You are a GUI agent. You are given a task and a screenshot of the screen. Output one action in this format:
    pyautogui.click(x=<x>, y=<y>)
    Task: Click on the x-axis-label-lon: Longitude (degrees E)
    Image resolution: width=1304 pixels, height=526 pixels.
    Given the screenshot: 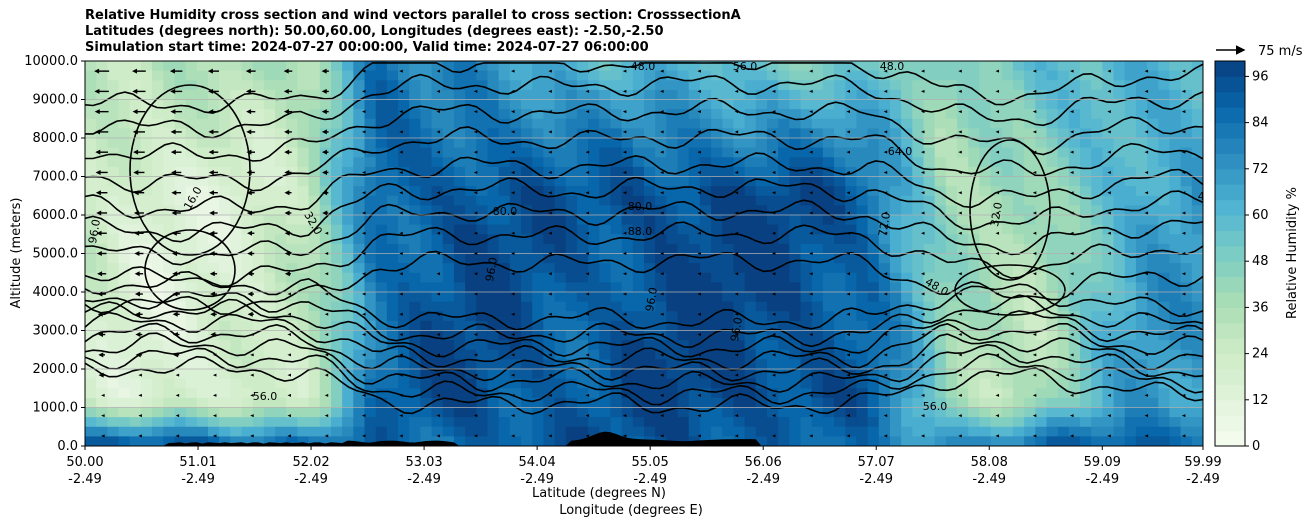 What is the action you would take?
    pyautogui.click(x=631, y=510)
    